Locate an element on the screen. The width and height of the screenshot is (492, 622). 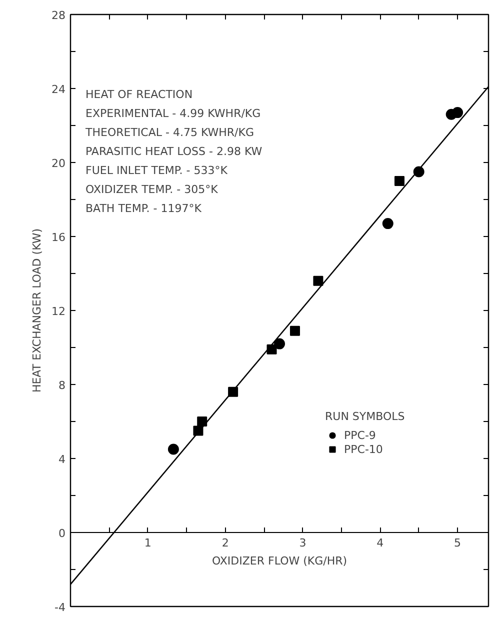
y-axis-title: HEAT EXCHANGER LOAD (KW) is located at coordinates (37, 310).